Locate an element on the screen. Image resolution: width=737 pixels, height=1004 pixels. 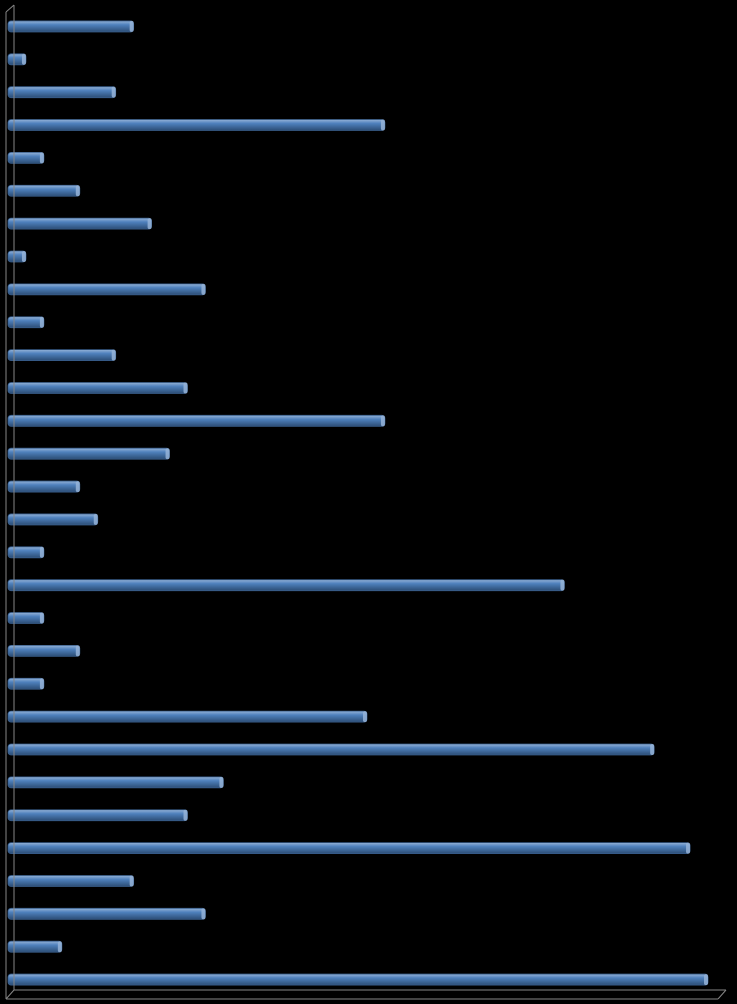
axis-corner-bottom is located at coordinates (10, 994).